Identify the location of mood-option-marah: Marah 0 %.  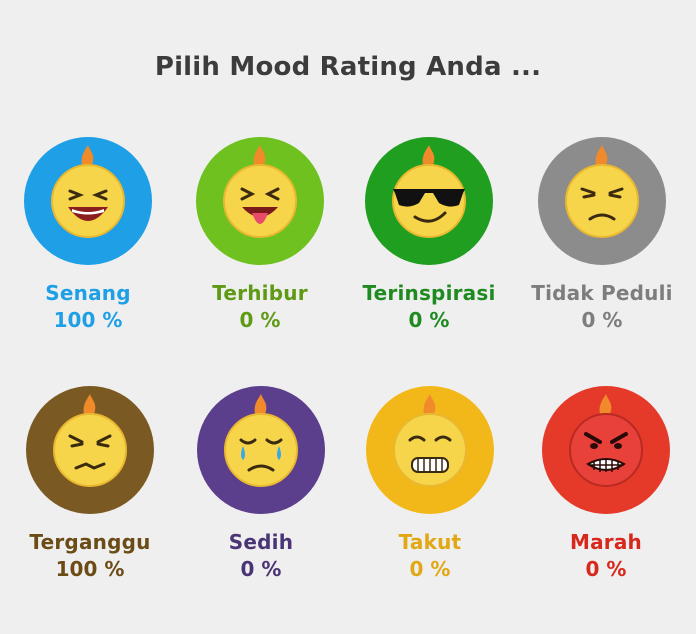
(606, 482).